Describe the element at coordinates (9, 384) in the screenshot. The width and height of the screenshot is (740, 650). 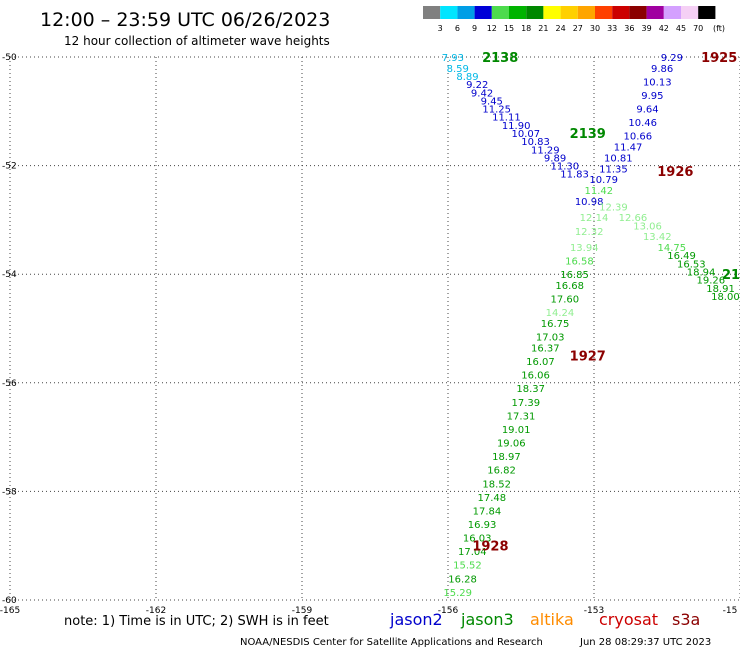
I see `y-tick-label: -56` at that location.